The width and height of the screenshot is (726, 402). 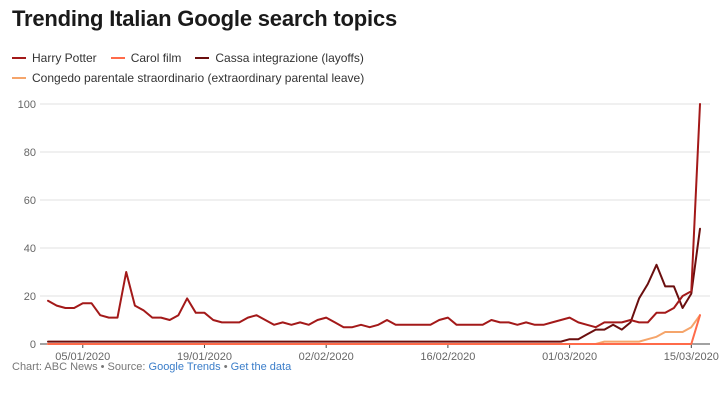 I want to click on footer-credit: Chart: ABC News • Source:, so click(x=80, y=367).